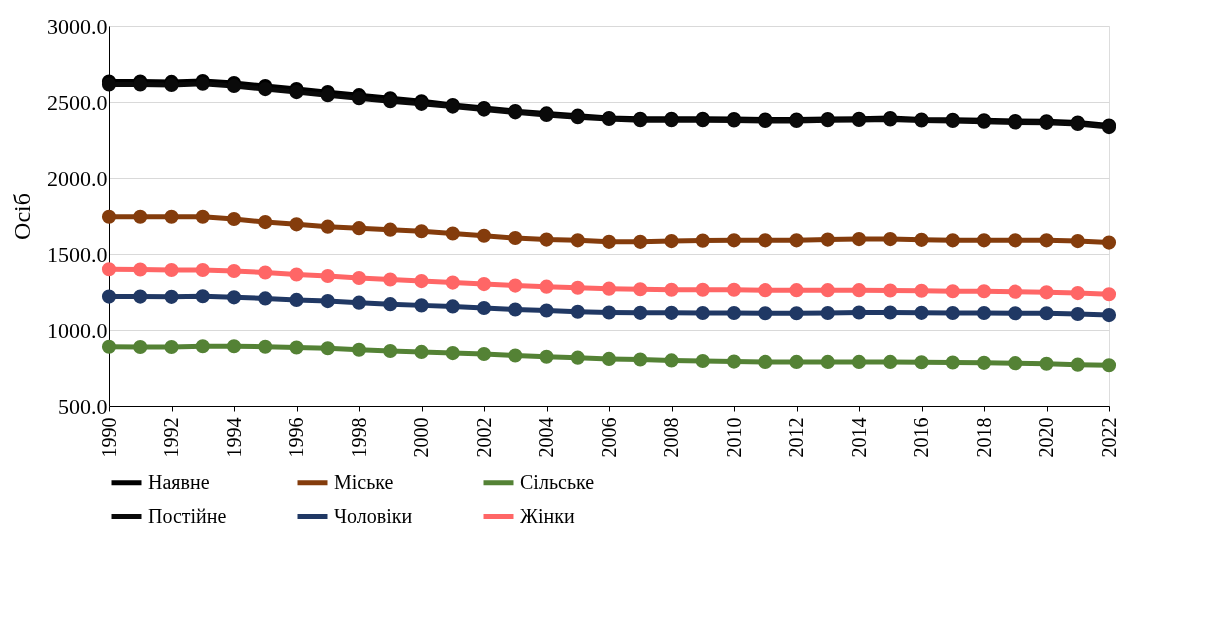 The width and height of the screenshot is (1211, 626). Describe the element at coordinates (358, 437) in the screenshot. I see `x-tick-label: 1998` at that location.